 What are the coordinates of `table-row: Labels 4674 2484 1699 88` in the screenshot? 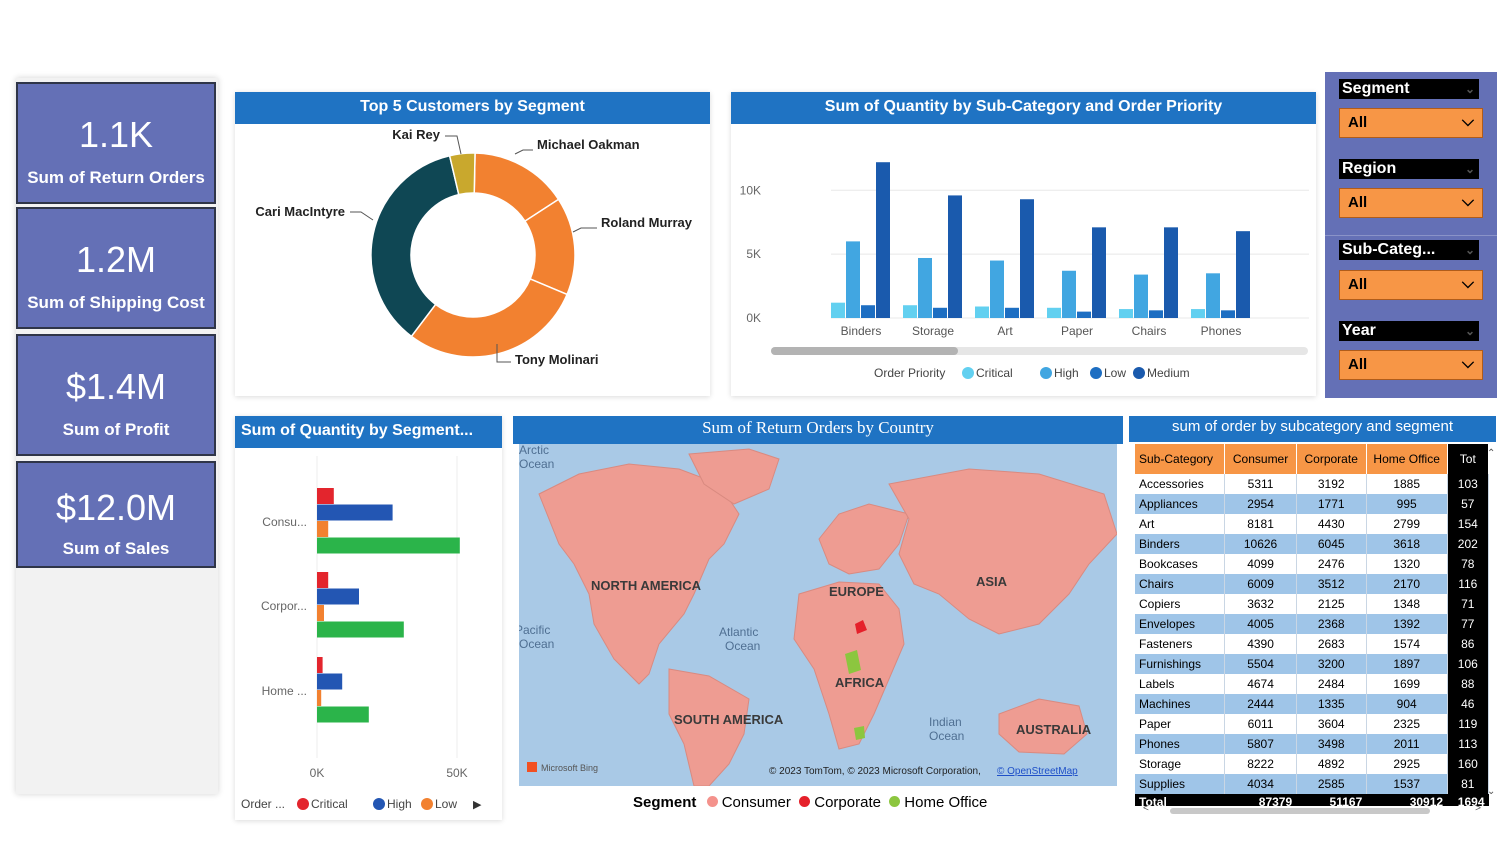 It's located at (1312, 684).